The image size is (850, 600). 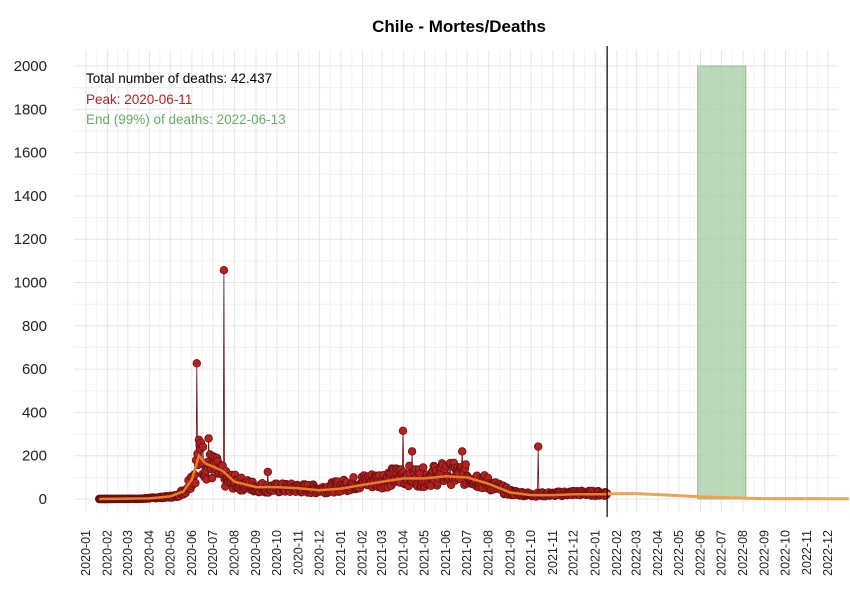 I want to click on y-tick-label: 1600, so click(x=30, y=153).